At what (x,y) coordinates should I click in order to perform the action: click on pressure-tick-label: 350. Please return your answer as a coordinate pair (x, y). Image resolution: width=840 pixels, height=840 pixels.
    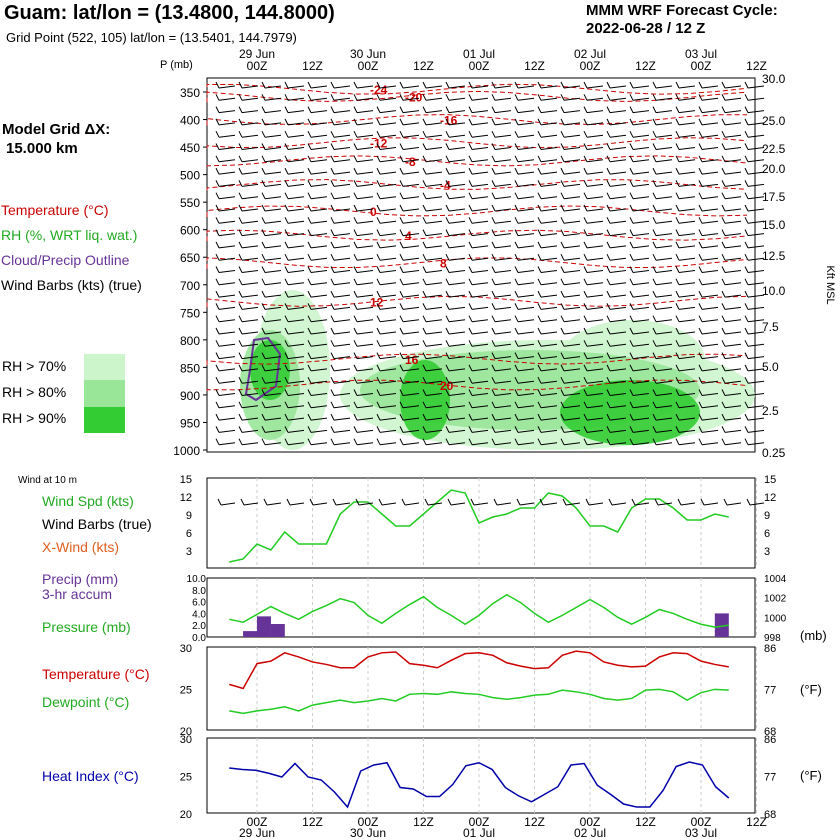
    Looking at the image, I should click on (190, 93).